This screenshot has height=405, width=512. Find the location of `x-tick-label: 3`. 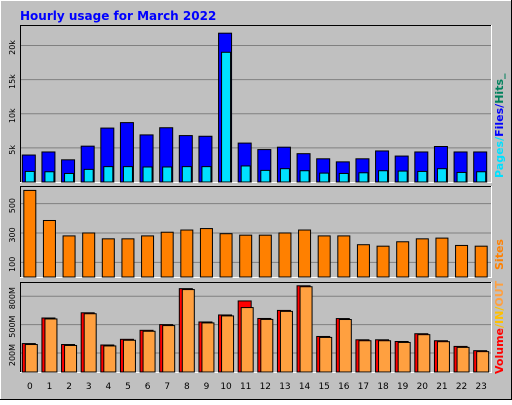

x-tick-label: 3 is located at coordinates (89, 387).